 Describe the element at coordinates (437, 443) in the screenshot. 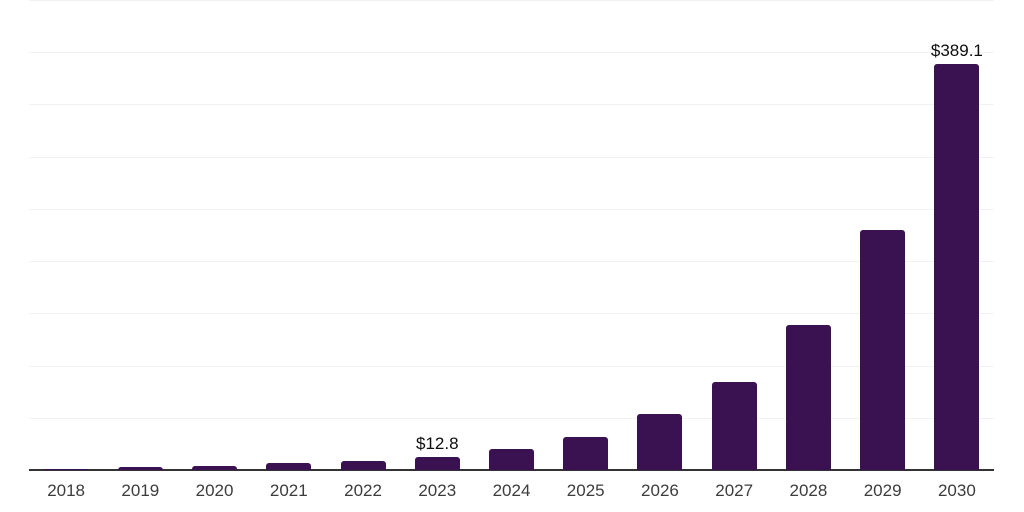

I see `data-label-2023: $12.8` at that location.